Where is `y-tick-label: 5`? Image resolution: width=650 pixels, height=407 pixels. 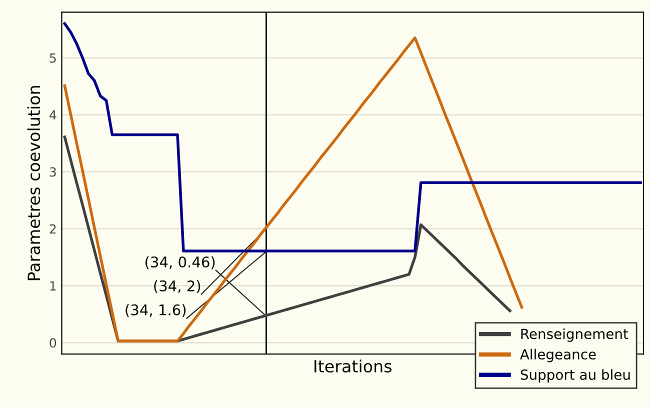
y-tick-label: 5 is located at coordinates (53, 58).